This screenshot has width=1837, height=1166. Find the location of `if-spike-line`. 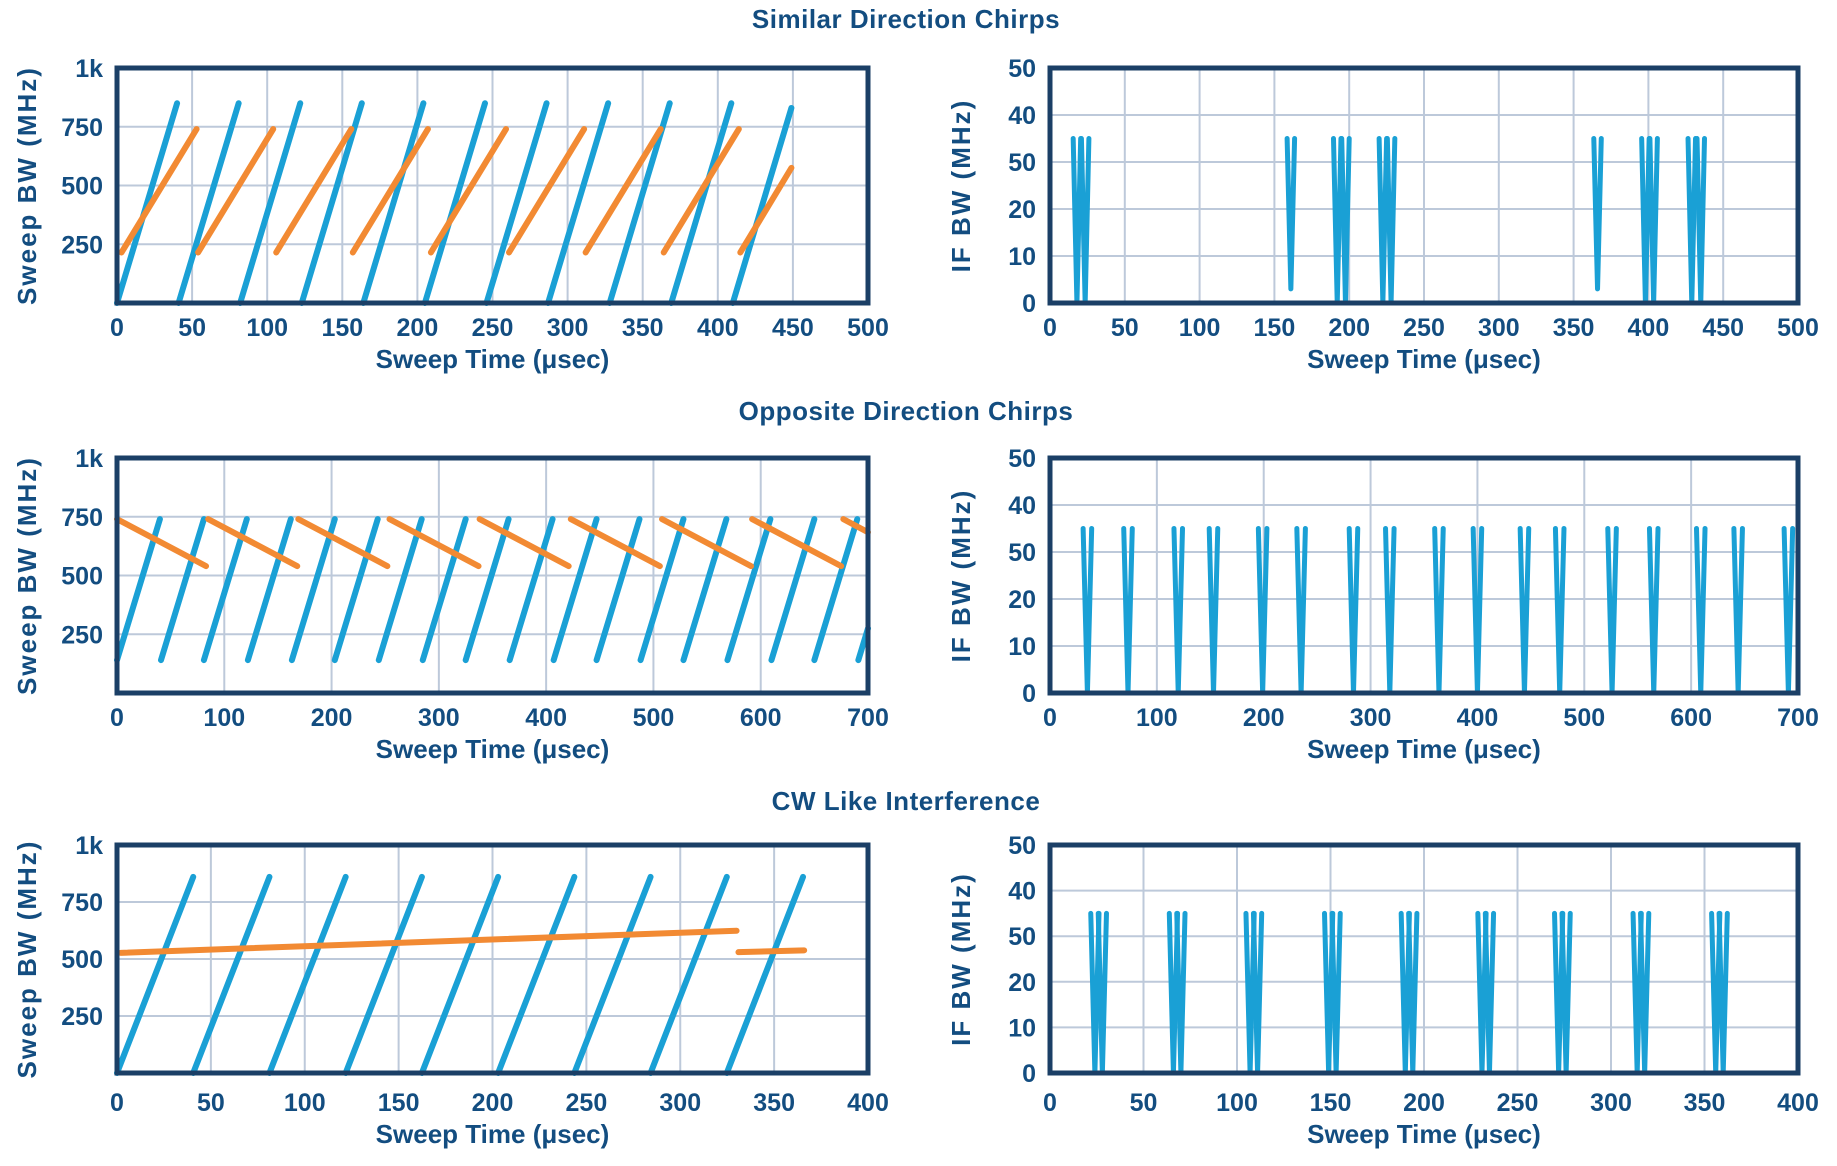

if-spike-line is located at coordinates (1409, 993).